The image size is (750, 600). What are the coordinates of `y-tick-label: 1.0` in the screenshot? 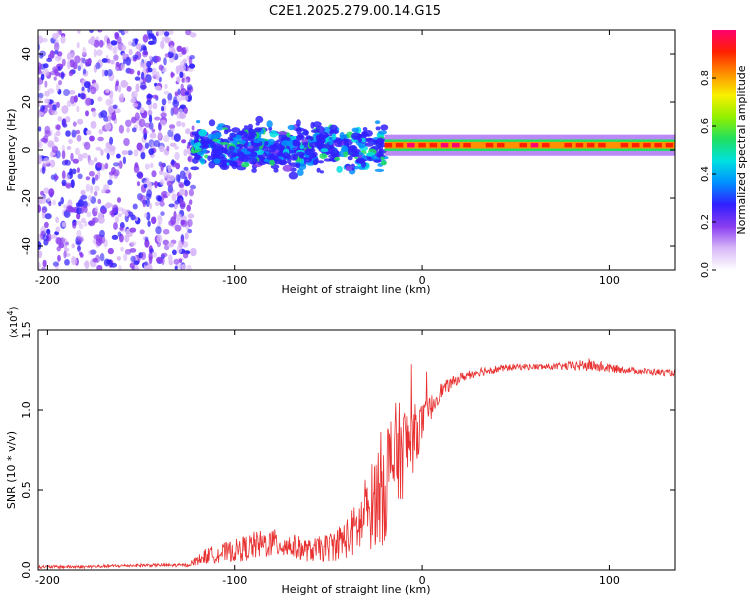 It's located at (26, 410).